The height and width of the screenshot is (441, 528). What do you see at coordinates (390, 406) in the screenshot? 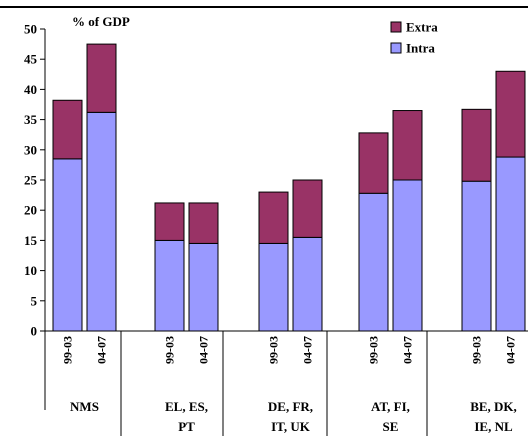
I see `category-label: AT, FI,` at bounding box center [390, 406].